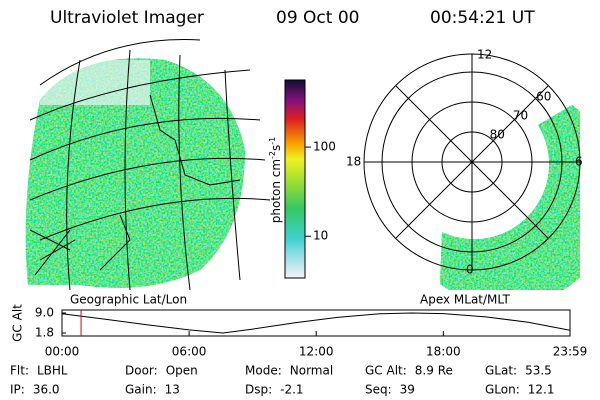 The height and width of the screenshot is (400, 600). I want to click on y-tick-label: 9.0, so click(44, 313).